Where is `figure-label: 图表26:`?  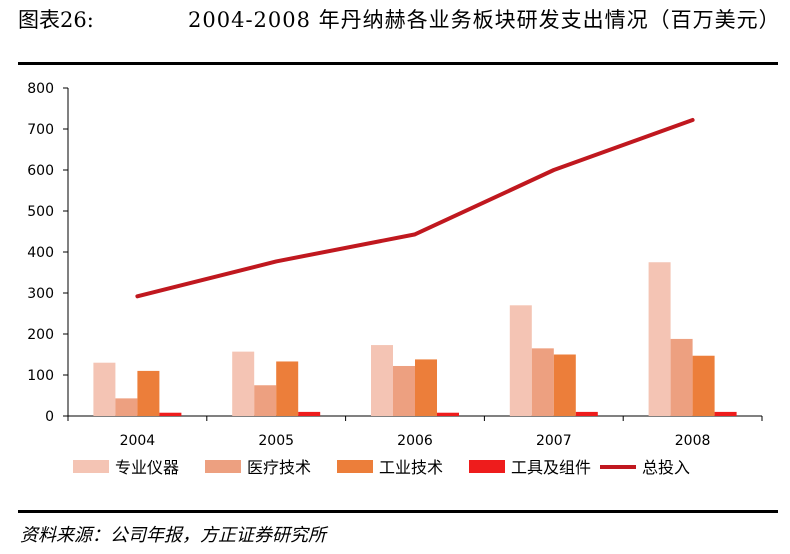 figure-label: 图表26: is located at coordinates (56, 20).